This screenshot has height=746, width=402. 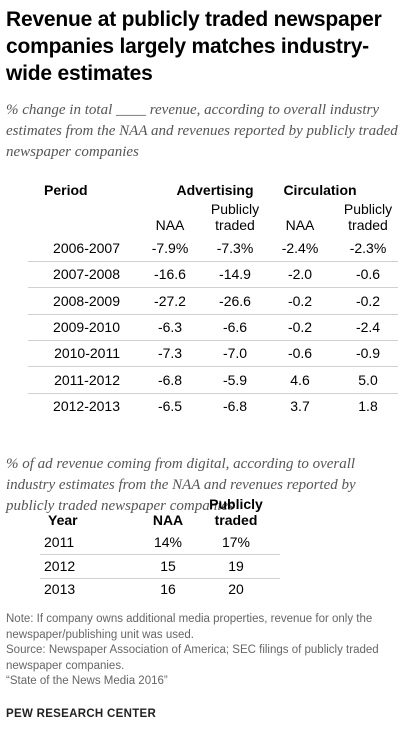 I want to click on naa-cell: 16, so click(x=168, y=589).